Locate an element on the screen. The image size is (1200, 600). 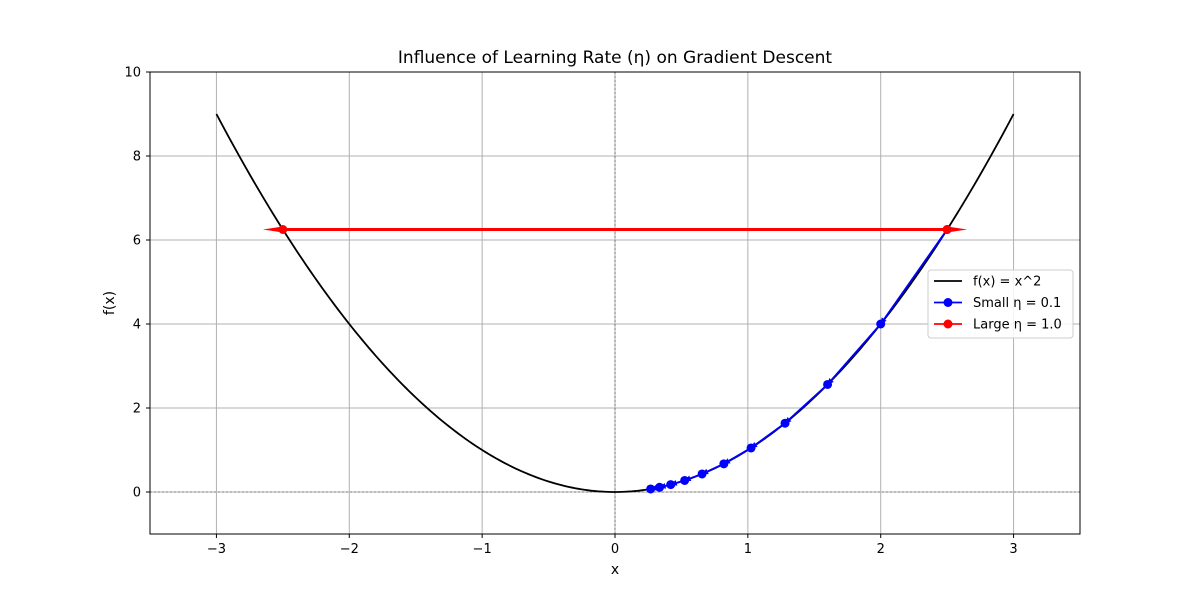
x-axis-label: x is located at coordinates (615, 570).